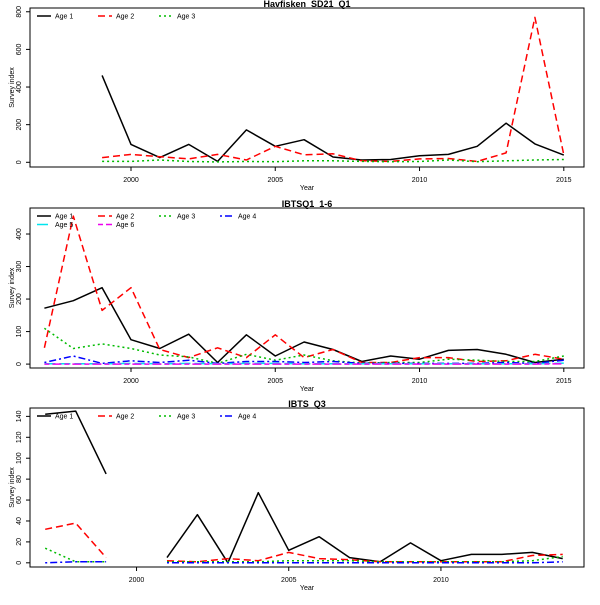 This screenshot has width=600, height=605. I want to click on series-line-age-1-seg2, so click(365, 528).